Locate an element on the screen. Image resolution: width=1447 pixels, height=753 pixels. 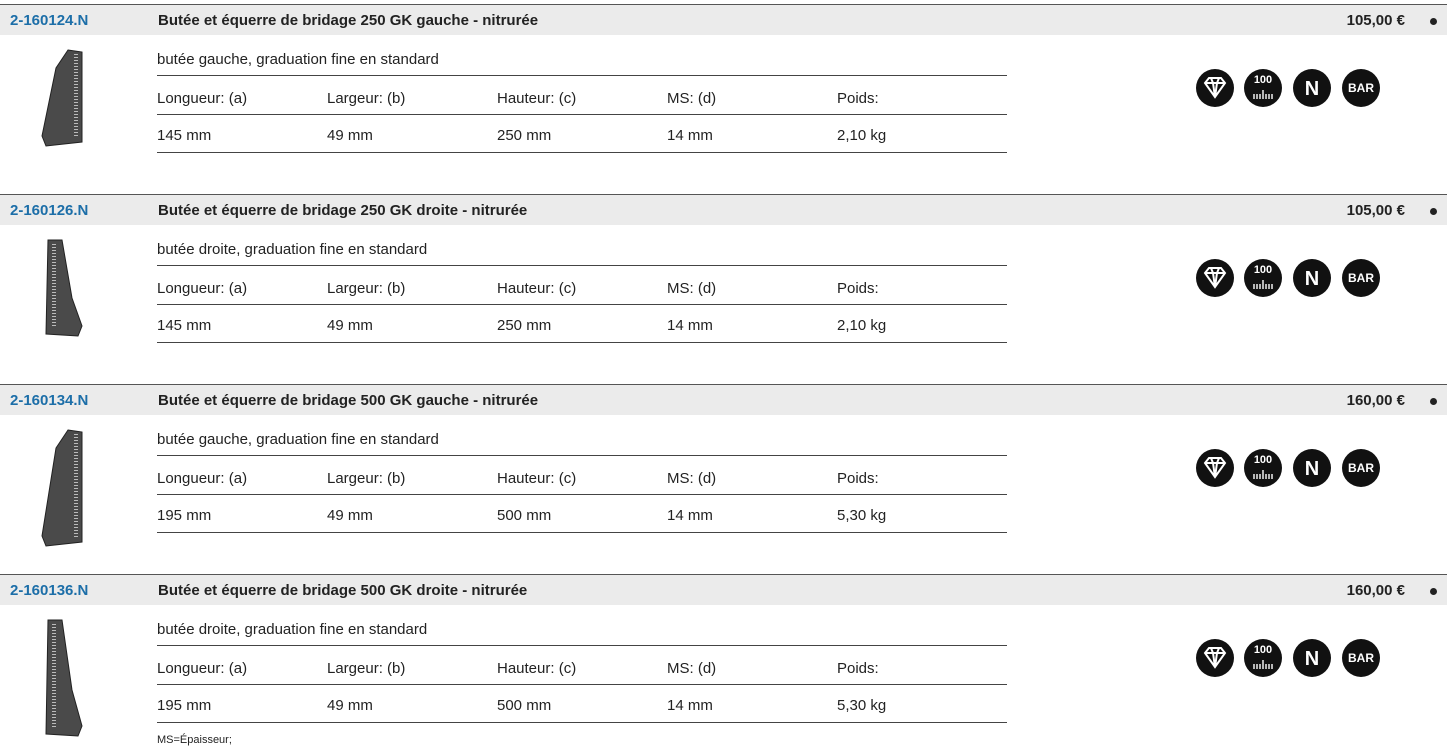
product-code: 2-160134.N is located at coordinates (49, 400).